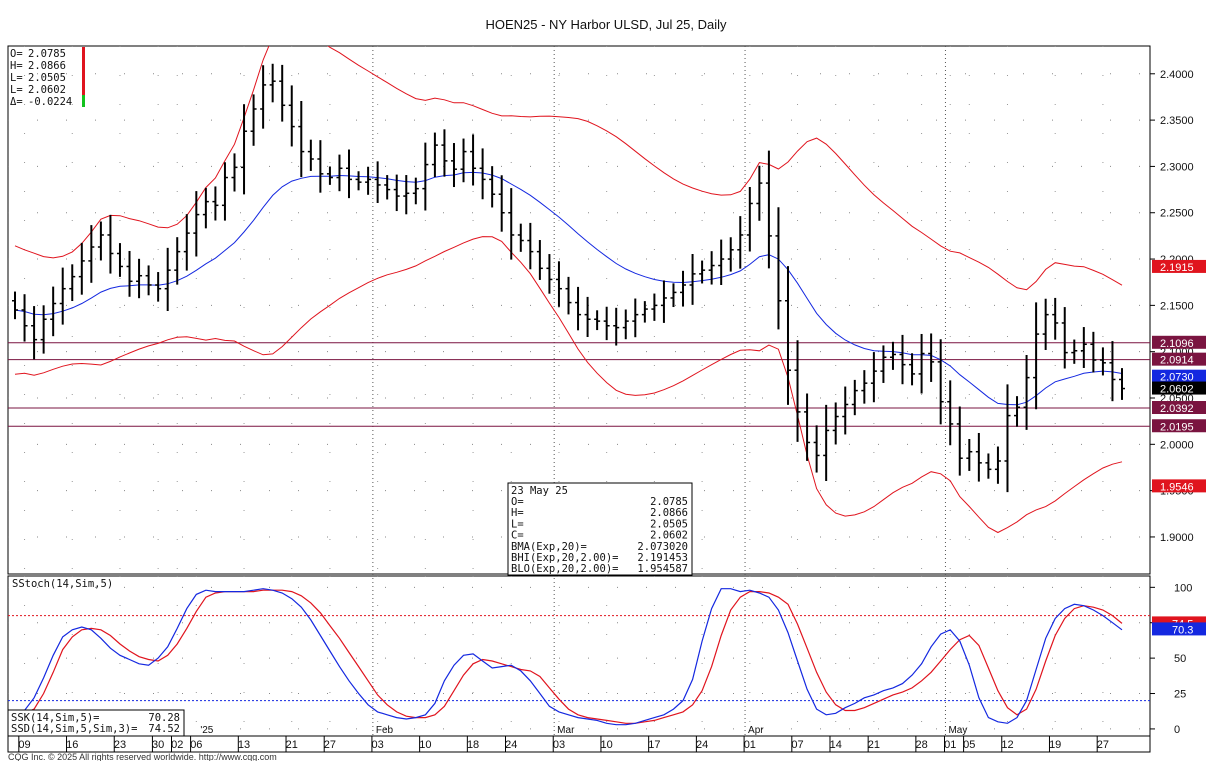 The width and height of the screenshot is (1212, 761). Describe the element at coordinates (1179, 486) in the screenshot. I see `price-tag: 1.9546` at that location.